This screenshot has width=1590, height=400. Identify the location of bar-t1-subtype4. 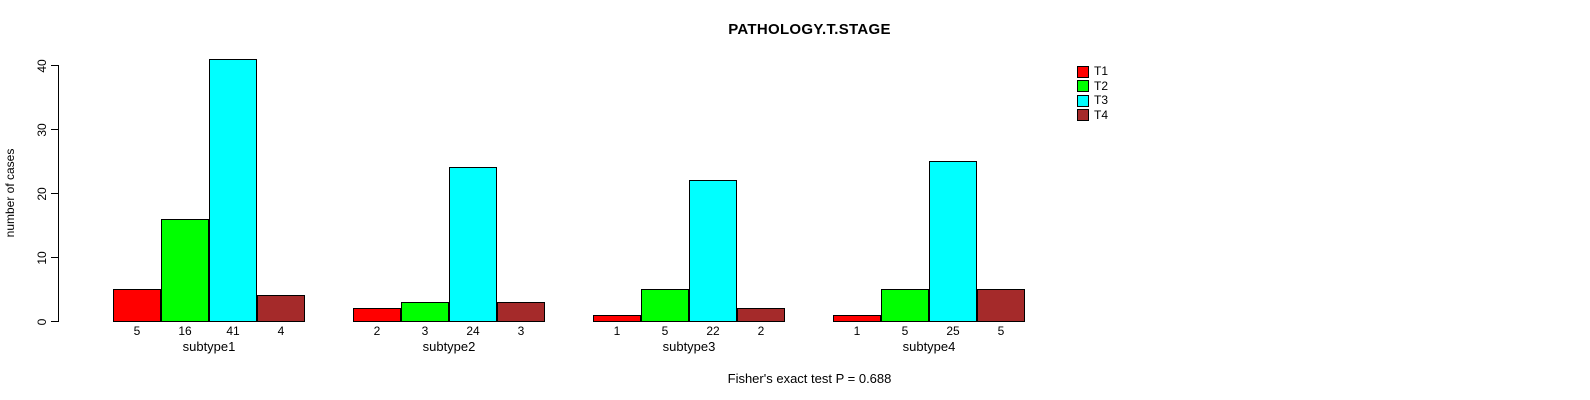
(857, 318).